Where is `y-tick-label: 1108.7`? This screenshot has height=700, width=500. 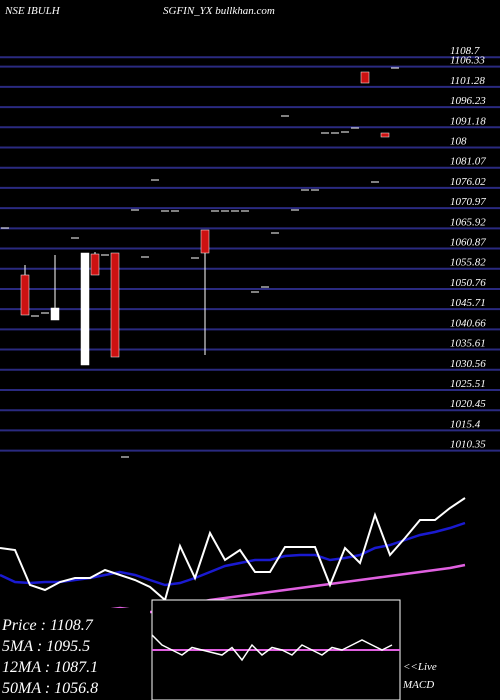 y-tick-label: 1108.7 is located at coordinates (465, 51).